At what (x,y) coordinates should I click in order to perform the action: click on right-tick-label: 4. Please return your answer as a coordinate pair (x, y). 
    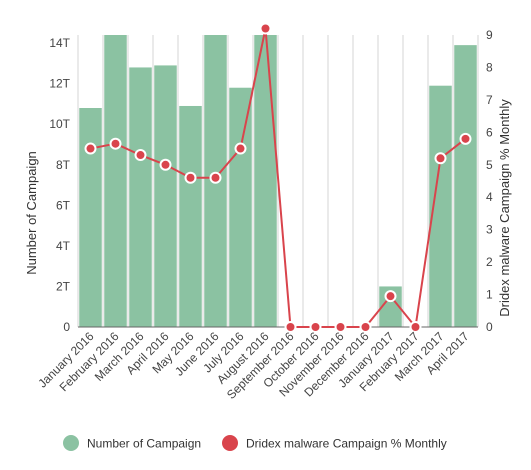
    Looking at the image, I should click on (489, 197).